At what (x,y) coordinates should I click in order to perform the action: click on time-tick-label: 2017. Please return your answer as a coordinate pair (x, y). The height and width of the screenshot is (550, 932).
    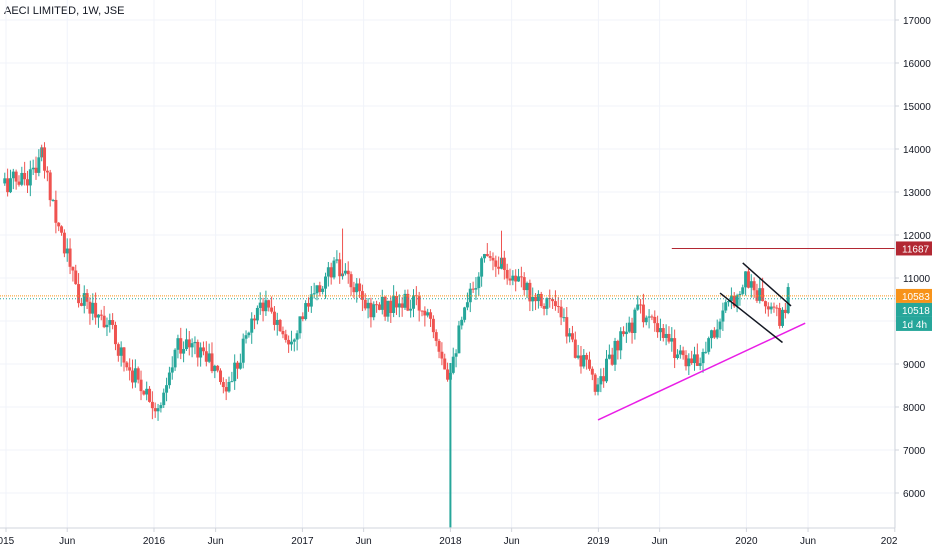
    Looking at the image, I should click on (302, 541).